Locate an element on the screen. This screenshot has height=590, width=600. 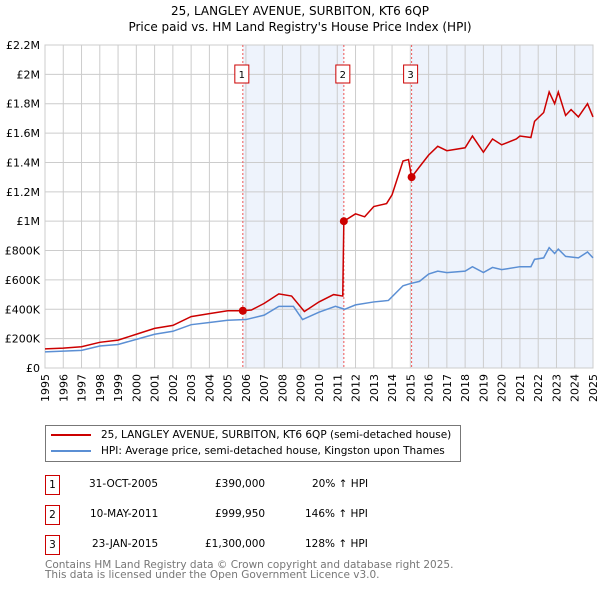
sale-row: 3 23-JAN-2015 £1,300,000 128% ↑ HPI is located at coordinates (255, 545).